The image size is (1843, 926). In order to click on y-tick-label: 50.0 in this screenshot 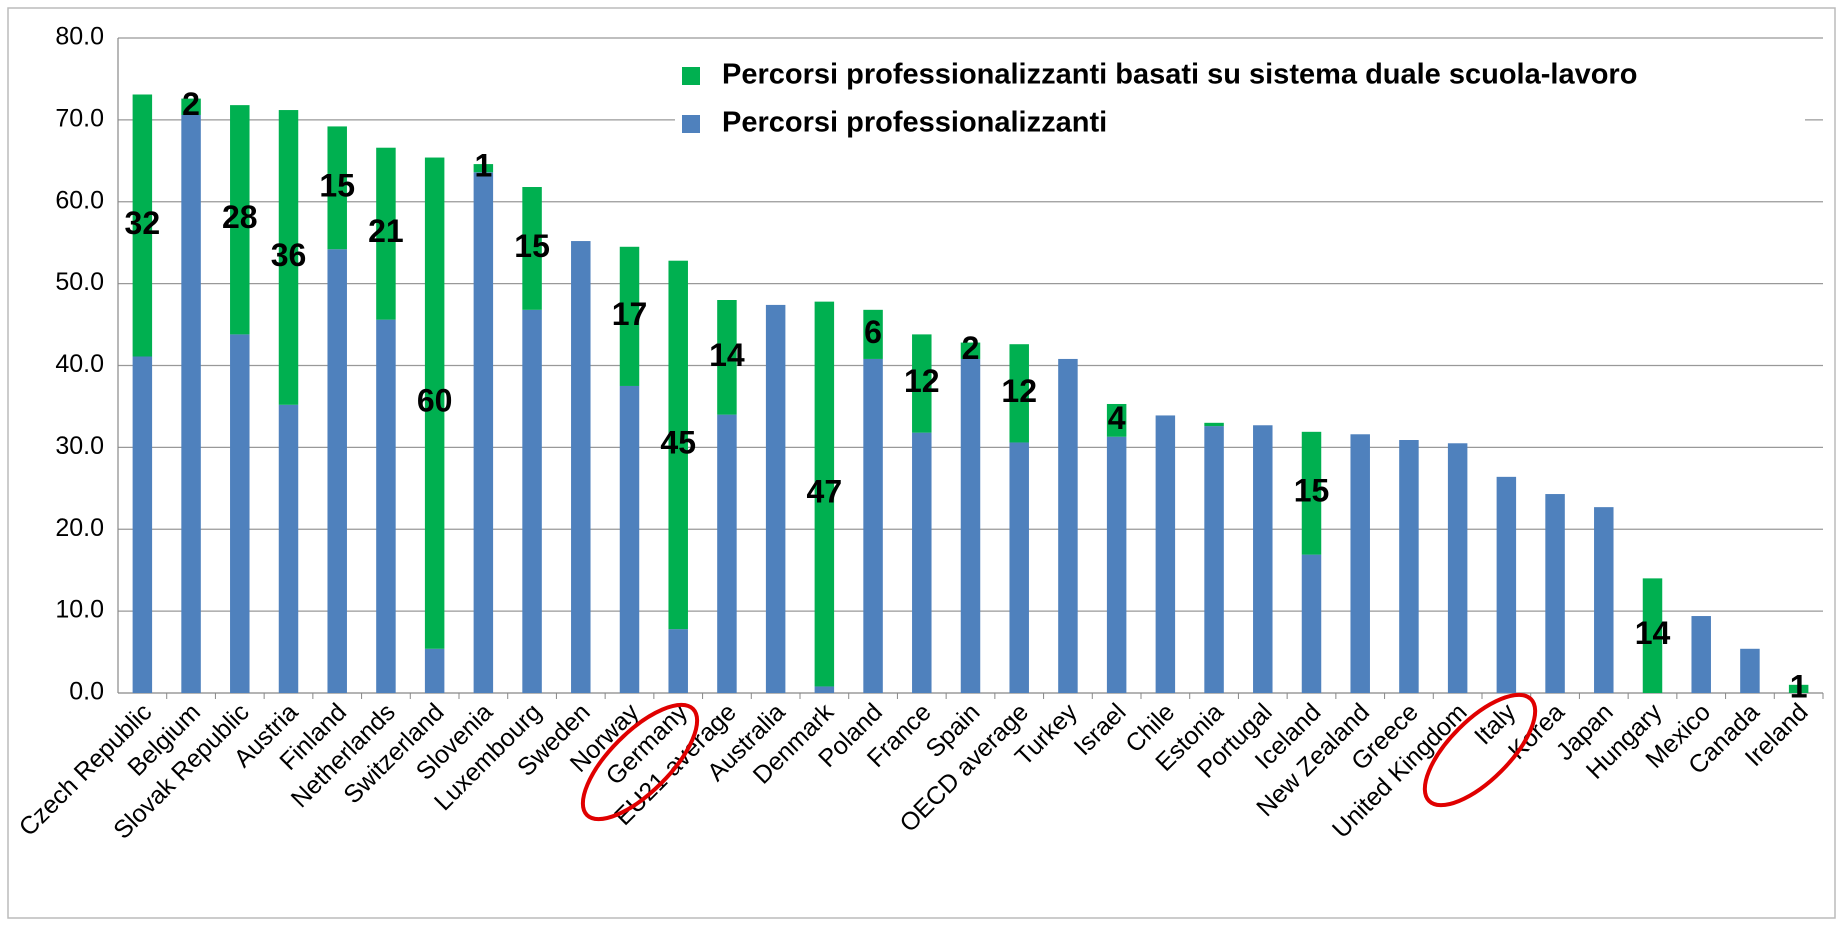, I will do `click(79, 282)`.